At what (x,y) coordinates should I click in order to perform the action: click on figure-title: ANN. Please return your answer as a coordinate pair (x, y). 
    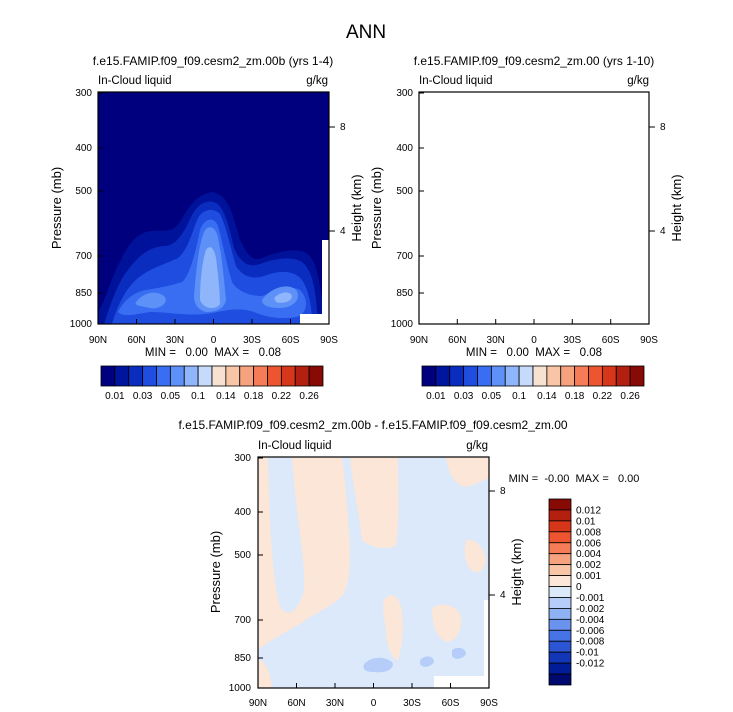
    Looking at the image, I should click on (366, 32).